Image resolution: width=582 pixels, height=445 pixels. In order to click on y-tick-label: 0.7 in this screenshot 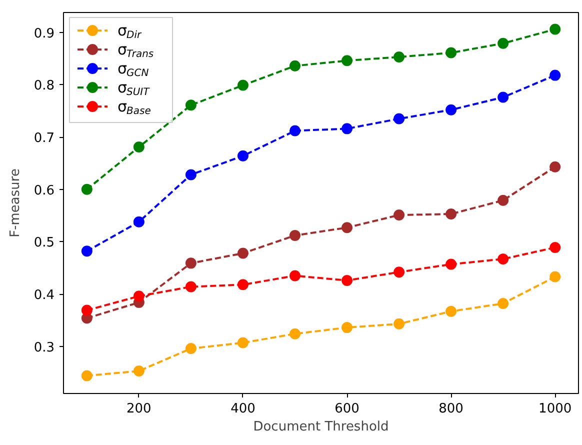, I will do `click(44, 138)`.